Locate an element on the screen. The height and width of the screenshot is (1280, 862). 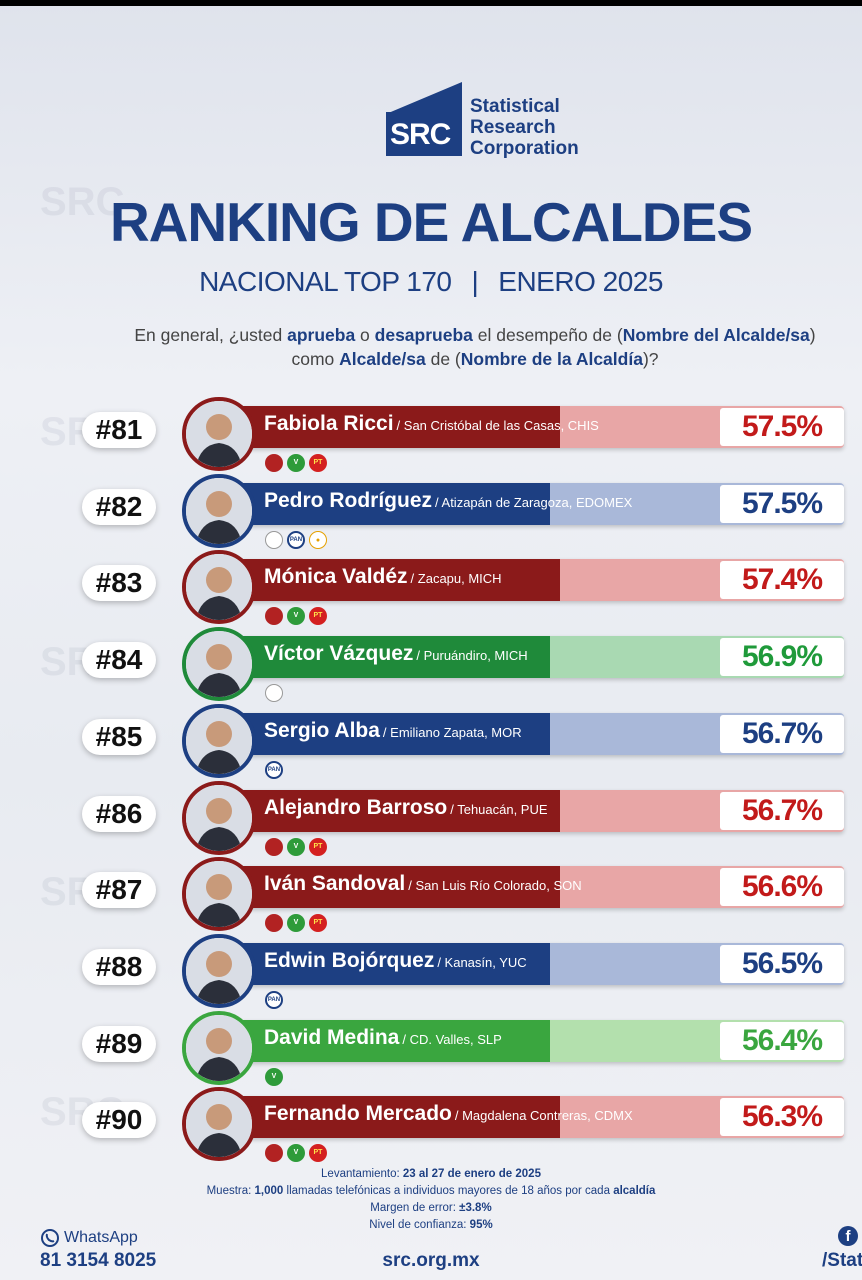
mayor-name: Víctor Vázquez / Puruándiro, MICH is located at coordinates (396, 654).